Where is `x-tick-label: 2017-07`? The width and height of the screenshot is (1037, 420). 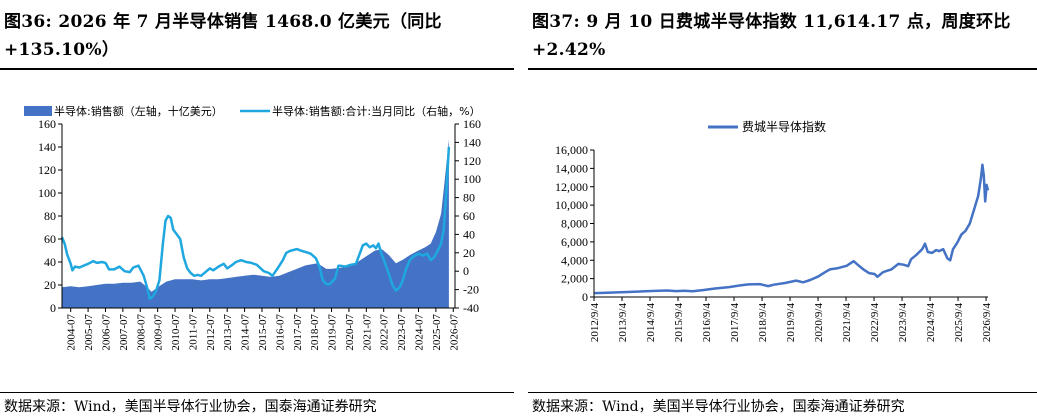 x-tick-label: 2017-07 is located at coordinates (298, 332).